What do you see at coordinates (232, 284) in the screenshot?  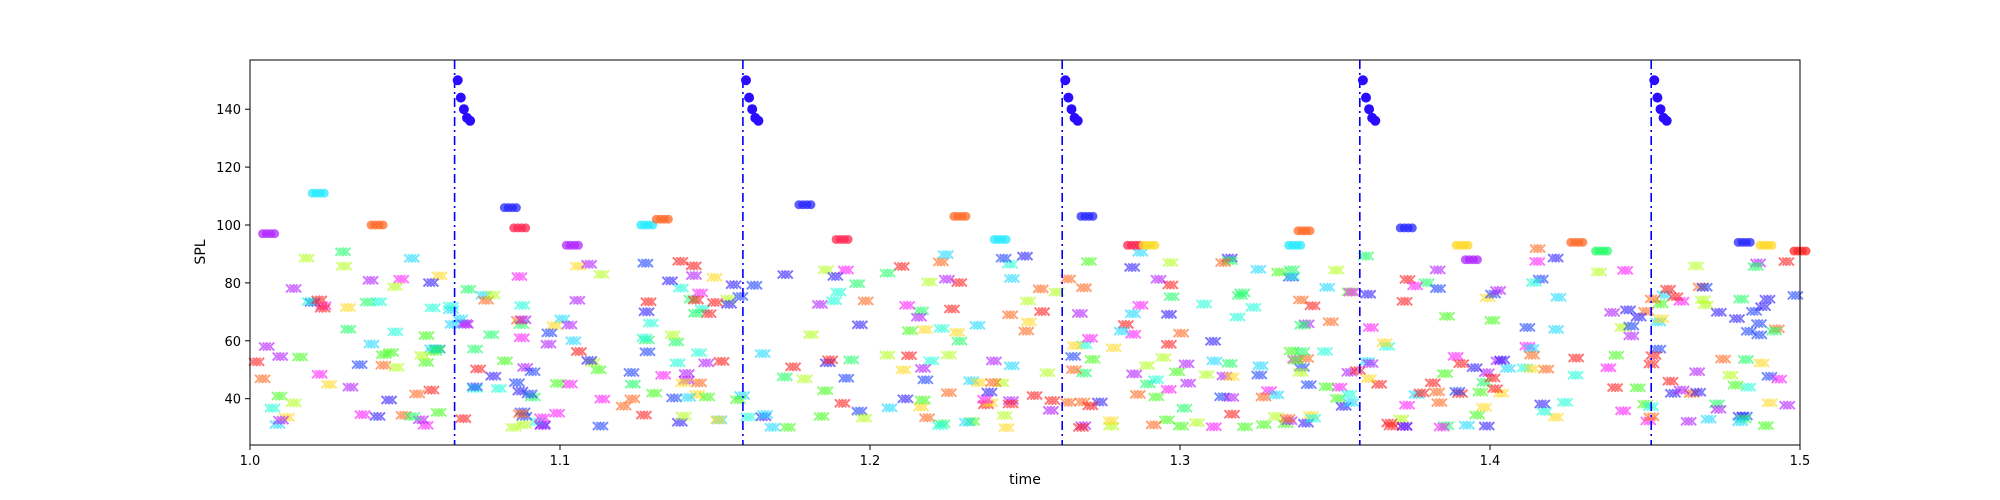 I see `y-tick-label: 80` at bounding box center [232, 284].